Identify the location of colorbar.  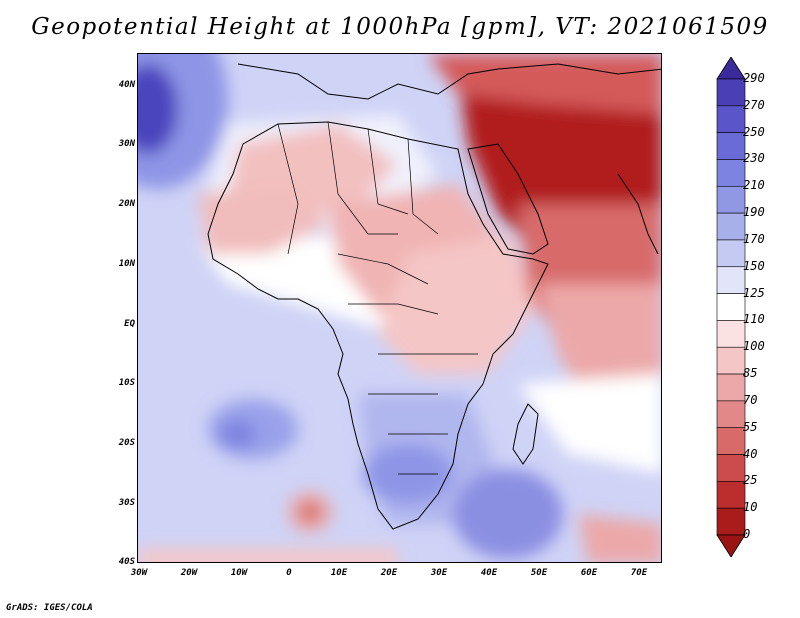
(731, 307).